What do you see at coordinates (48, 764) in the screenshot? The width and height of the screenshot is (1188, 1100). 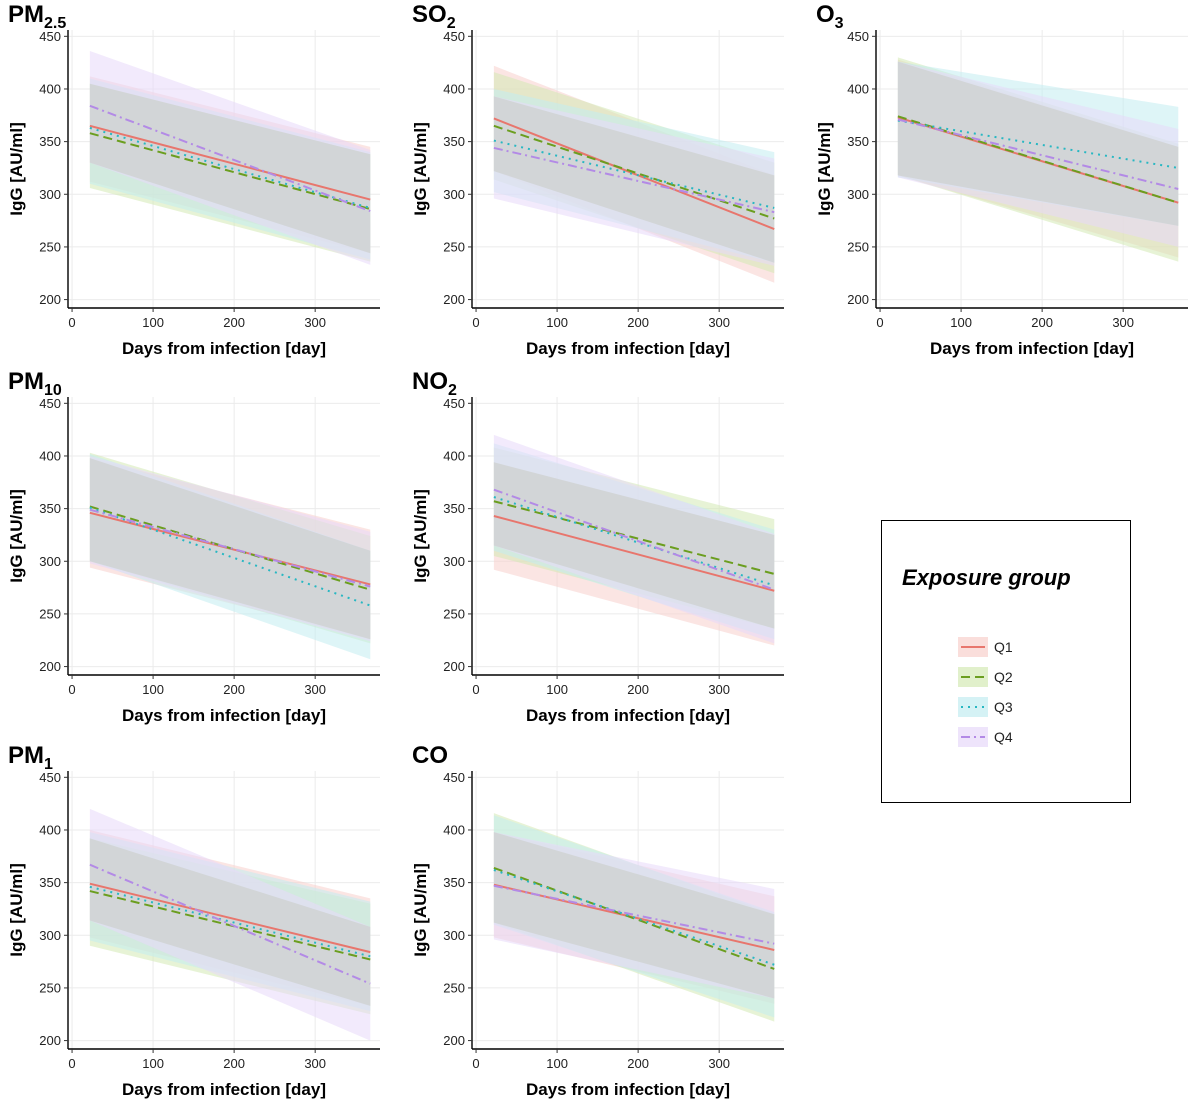 I see `panel-title-subscript: 1` at bounding box center [48, 764].